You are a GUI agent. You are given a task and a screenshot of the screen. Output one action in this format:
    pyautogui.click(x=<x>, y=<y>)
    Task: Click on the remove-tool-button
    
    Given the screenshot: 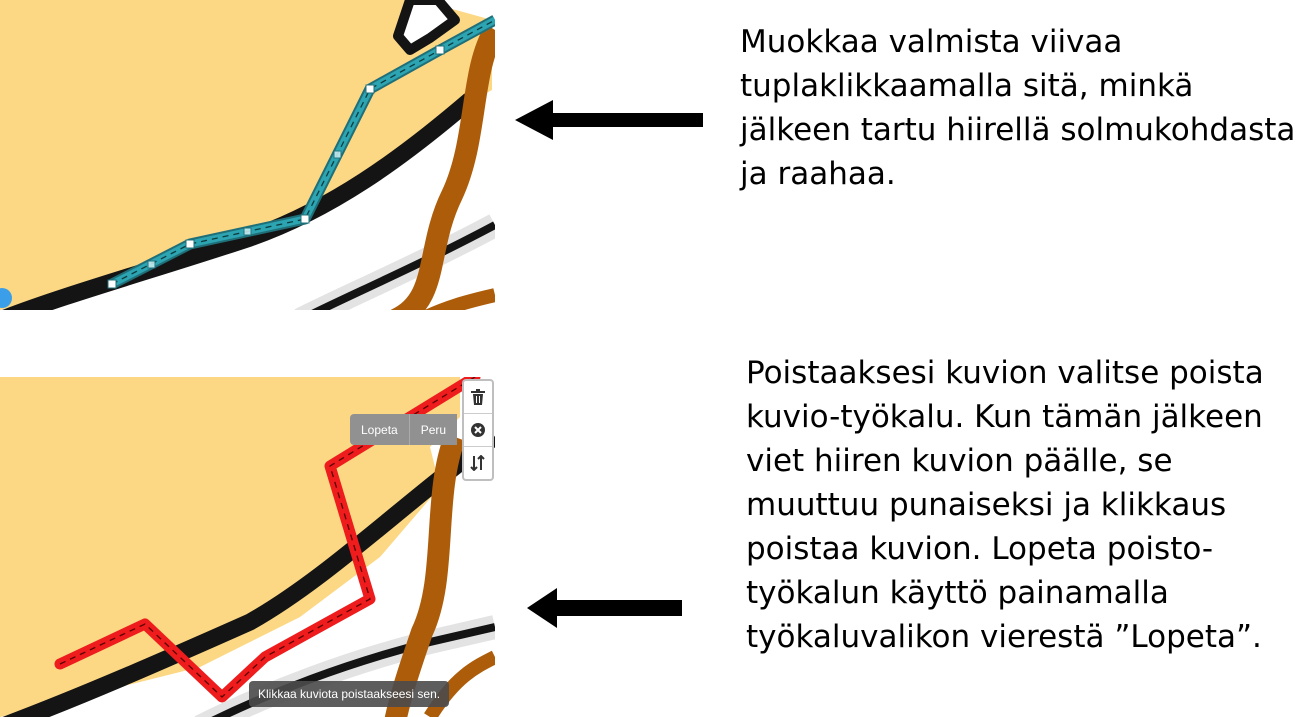 What is the action you would take?
    pyautogui.click(x=478, y=430)
    